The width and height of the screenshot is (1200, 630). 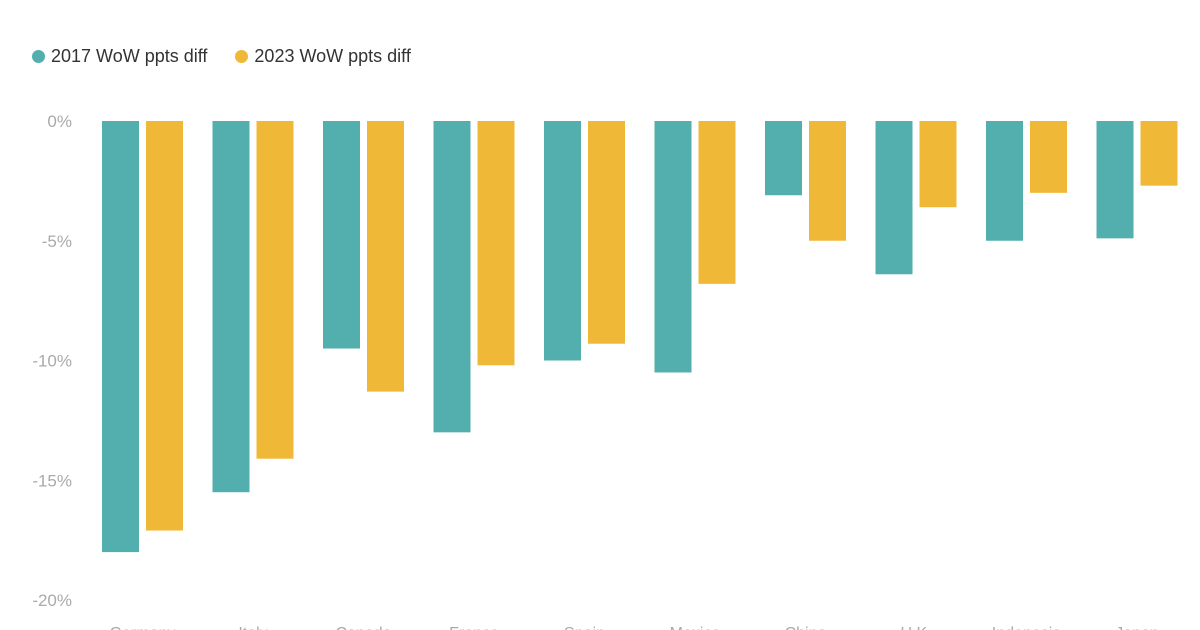 I want to click on y-tick-label: -10%, so click(x=52, y=361).